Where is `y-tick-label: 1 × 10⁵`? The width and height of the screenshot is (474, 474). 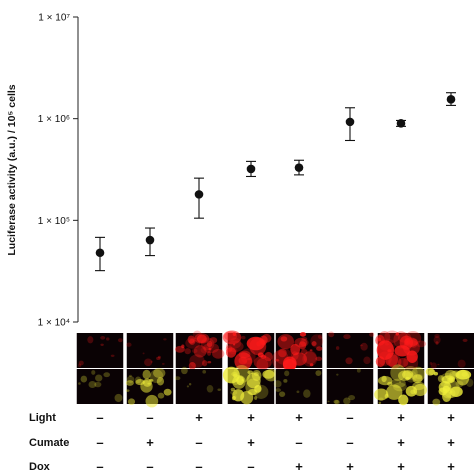 y-tick-label: 1 × 10⁵ is located at coordinates (54, 221).